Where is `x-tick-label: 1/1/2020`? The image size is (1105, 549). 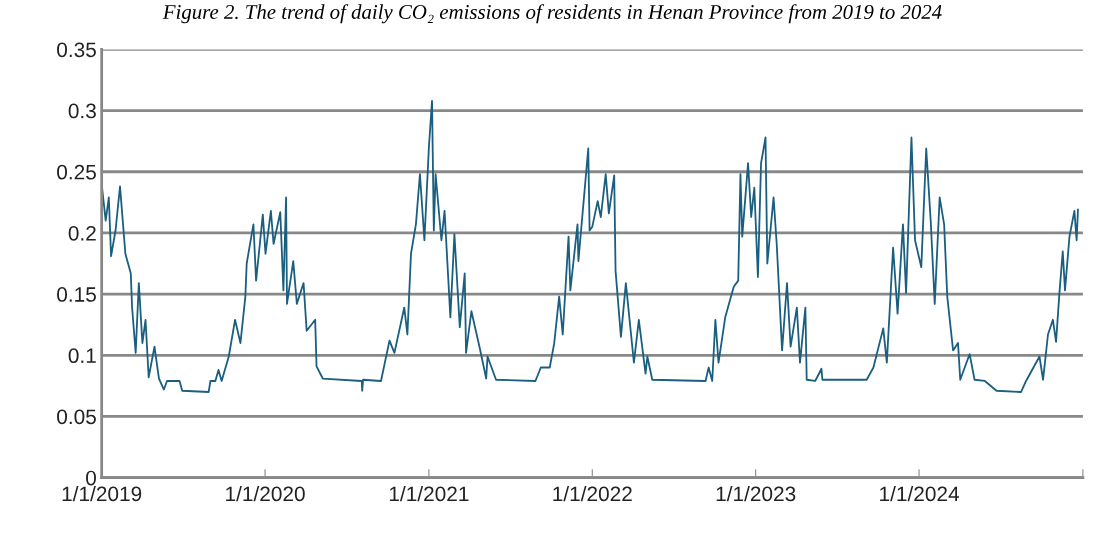
x-tick-label: 1/1/2020 is located at coordinates (265, 493).